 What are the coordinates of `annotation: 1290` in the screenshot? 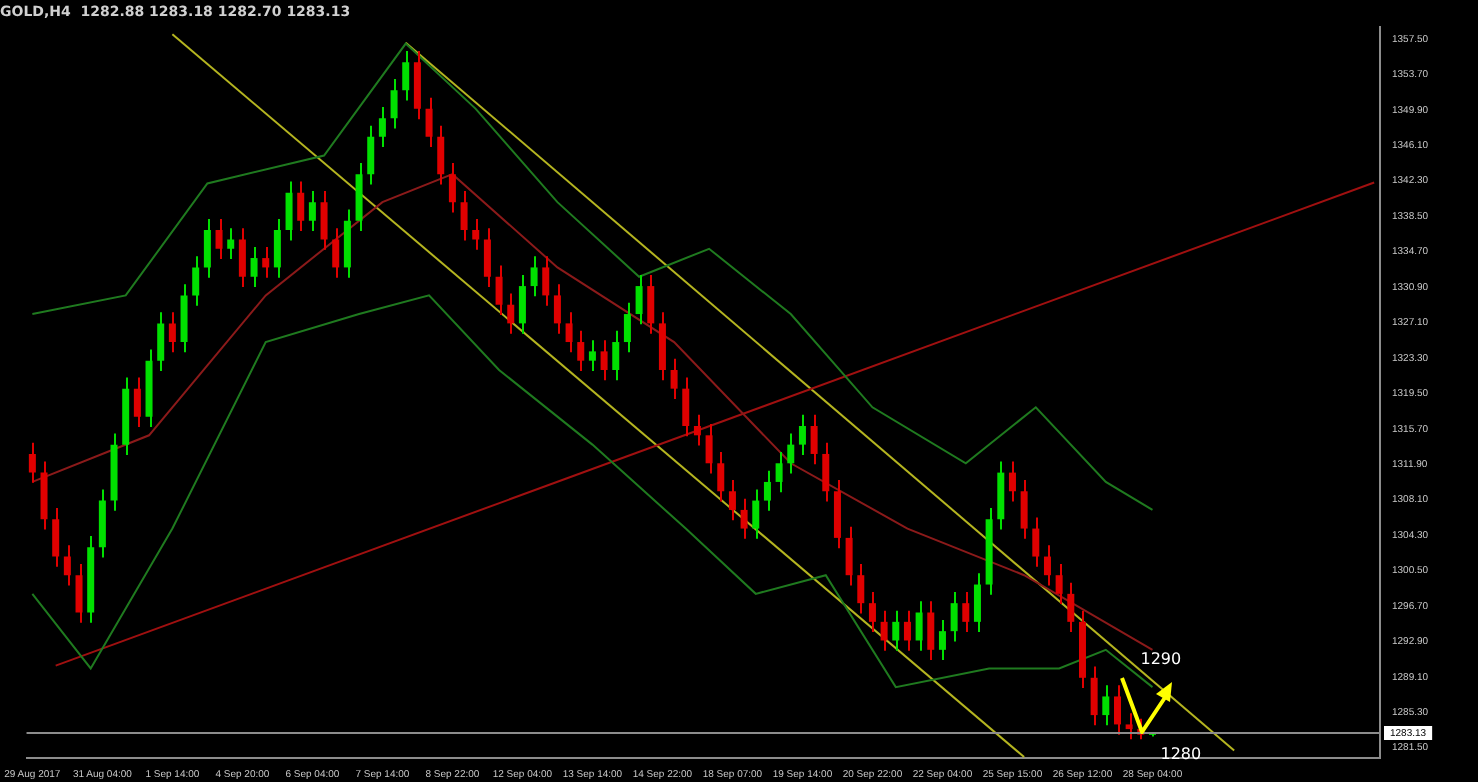 It's located at (1161, 659).